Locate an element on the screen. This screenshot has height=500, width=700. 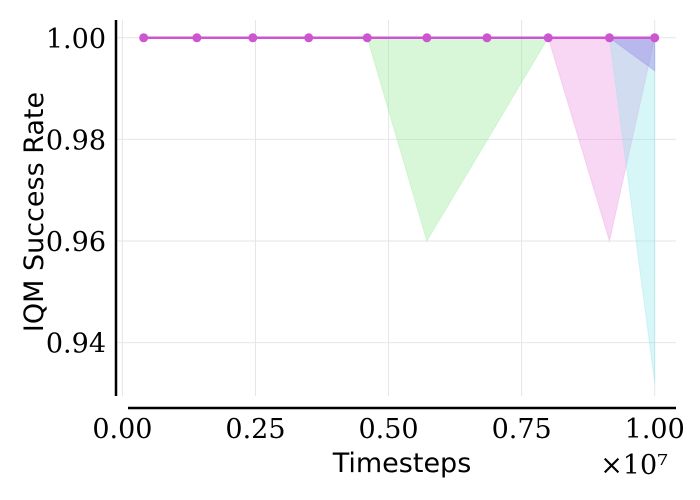
x-tick-label: 0.75 is located at coordinates (522, 429).